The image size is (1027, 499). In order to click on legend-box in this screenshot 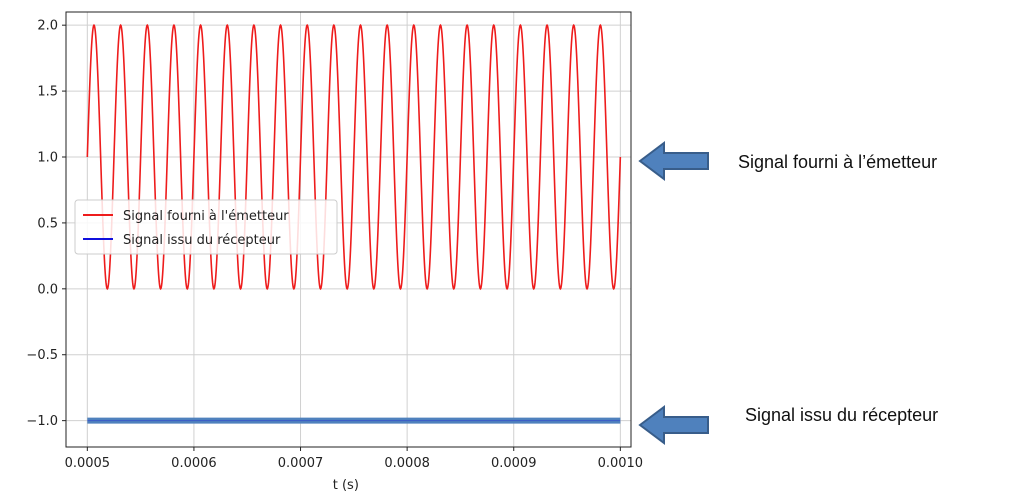, I will do `click(206, 227)`.